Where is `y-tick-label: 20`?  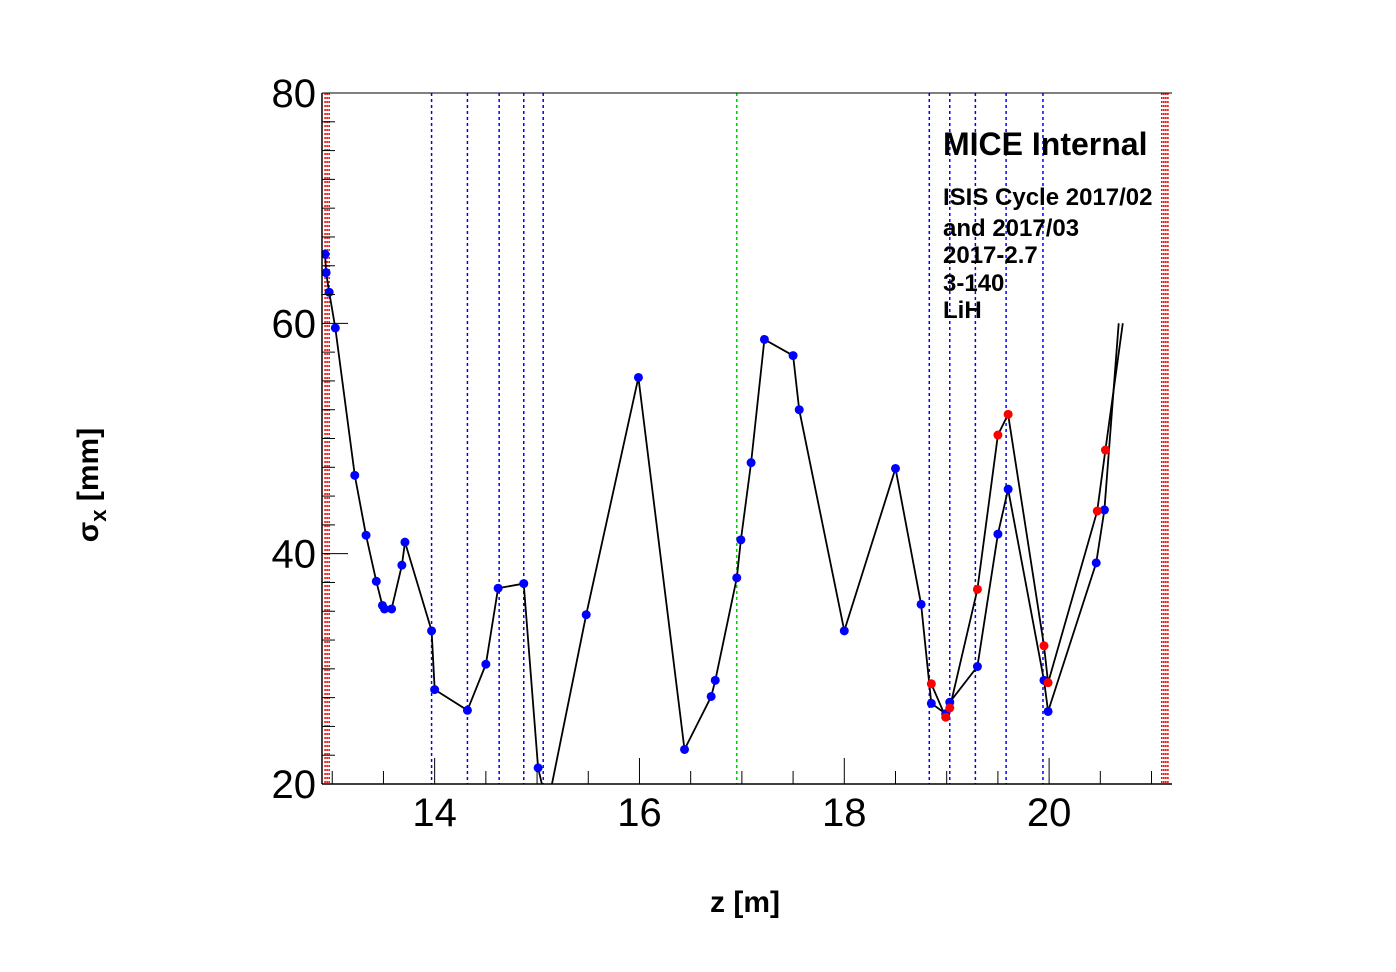
y-tick-label: 20 is located at coordinates (294, 785).